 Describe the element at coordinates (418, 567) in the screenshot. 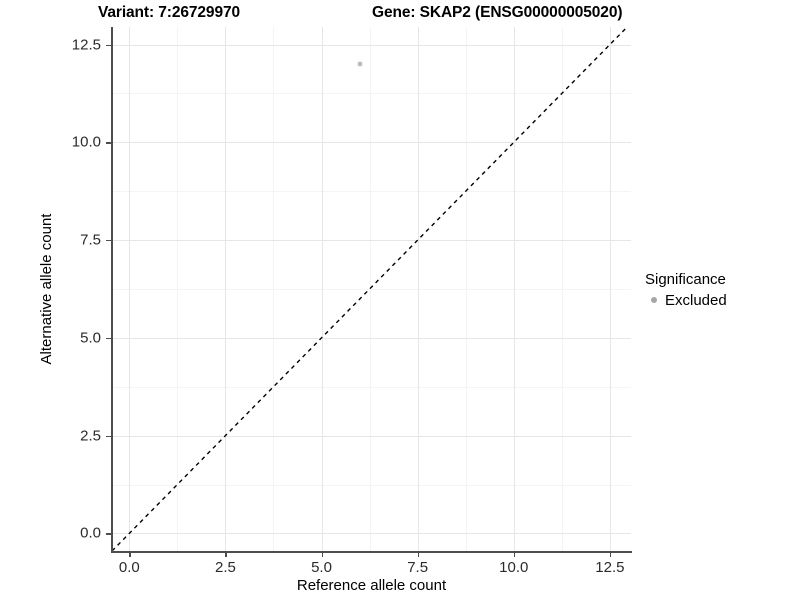

I see `x-axis-tick-label: 7.5` at that location.